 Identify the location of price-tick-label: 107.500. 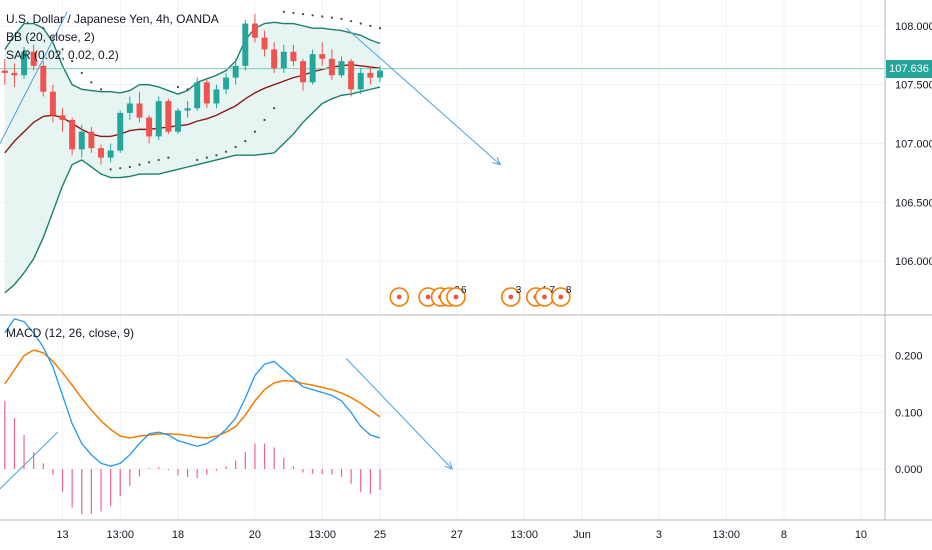
(913, 86).